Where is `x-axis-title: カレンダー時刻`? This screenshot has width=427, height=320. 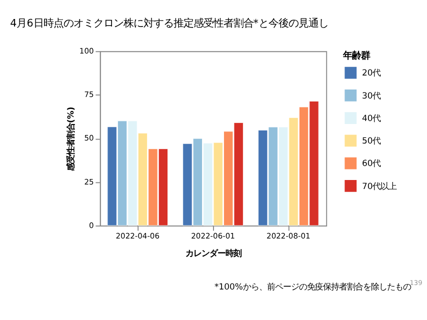
x-axis-title: カレンダー時刻 is located at coordinates (214, 253).